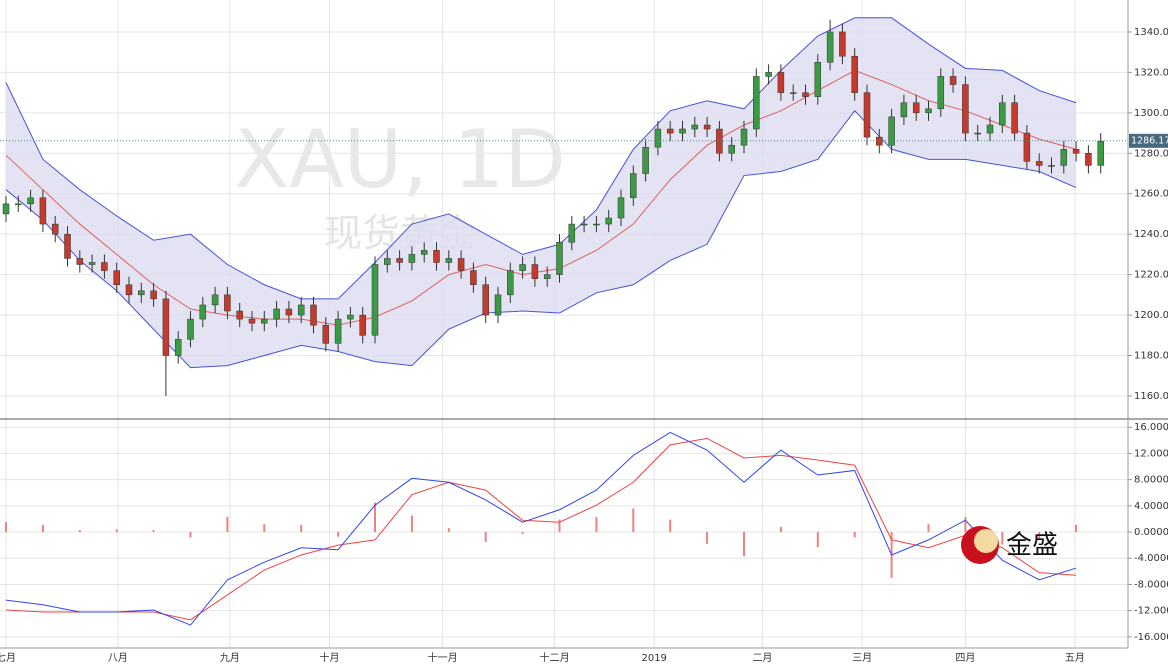 The width and height of the screenshot is (1168, 664). What do you see at coordinates (1075, 658) in the screenshot?
I see `x-tick-label: 五月` at bounding box center [1075, 658].